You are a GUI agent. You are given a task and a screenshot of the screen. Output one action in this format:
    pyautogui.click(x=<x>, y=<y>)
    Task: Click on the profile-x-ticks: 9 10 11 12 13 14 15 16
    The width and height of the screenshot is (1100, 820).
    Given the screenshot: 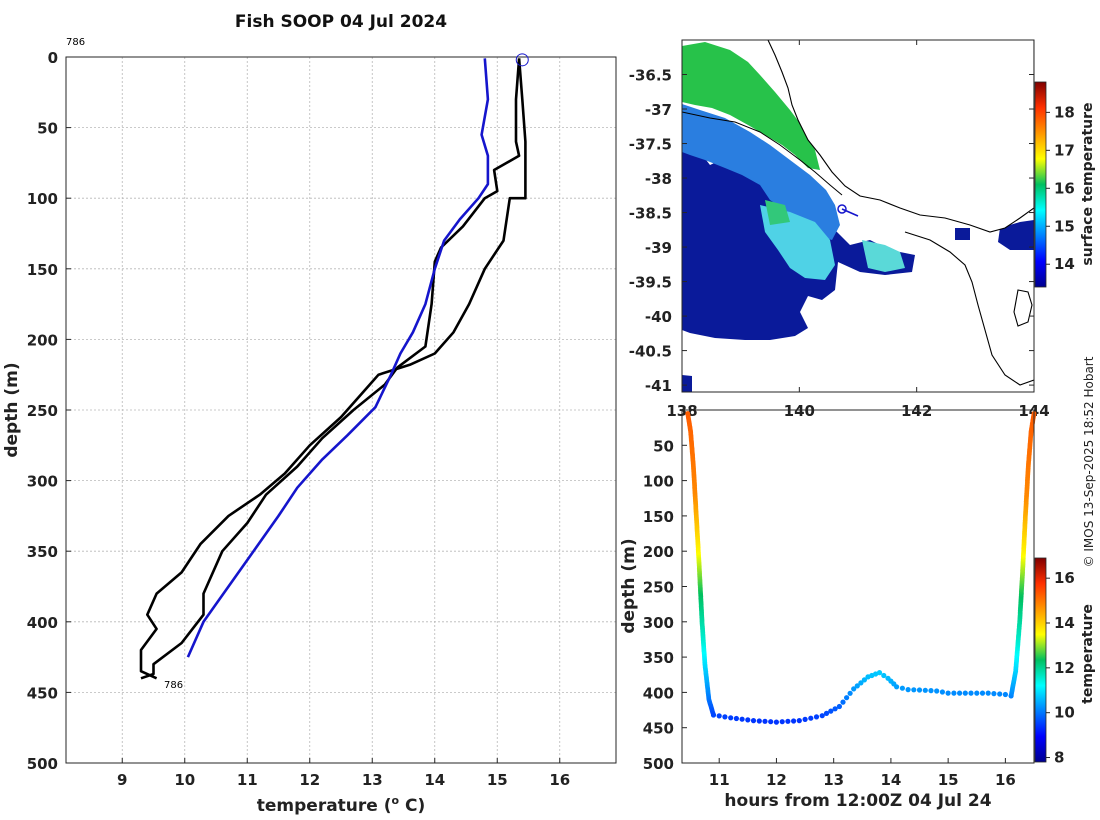 What is the action you would take?
    pyautogui.click(x=343, y=773)
    